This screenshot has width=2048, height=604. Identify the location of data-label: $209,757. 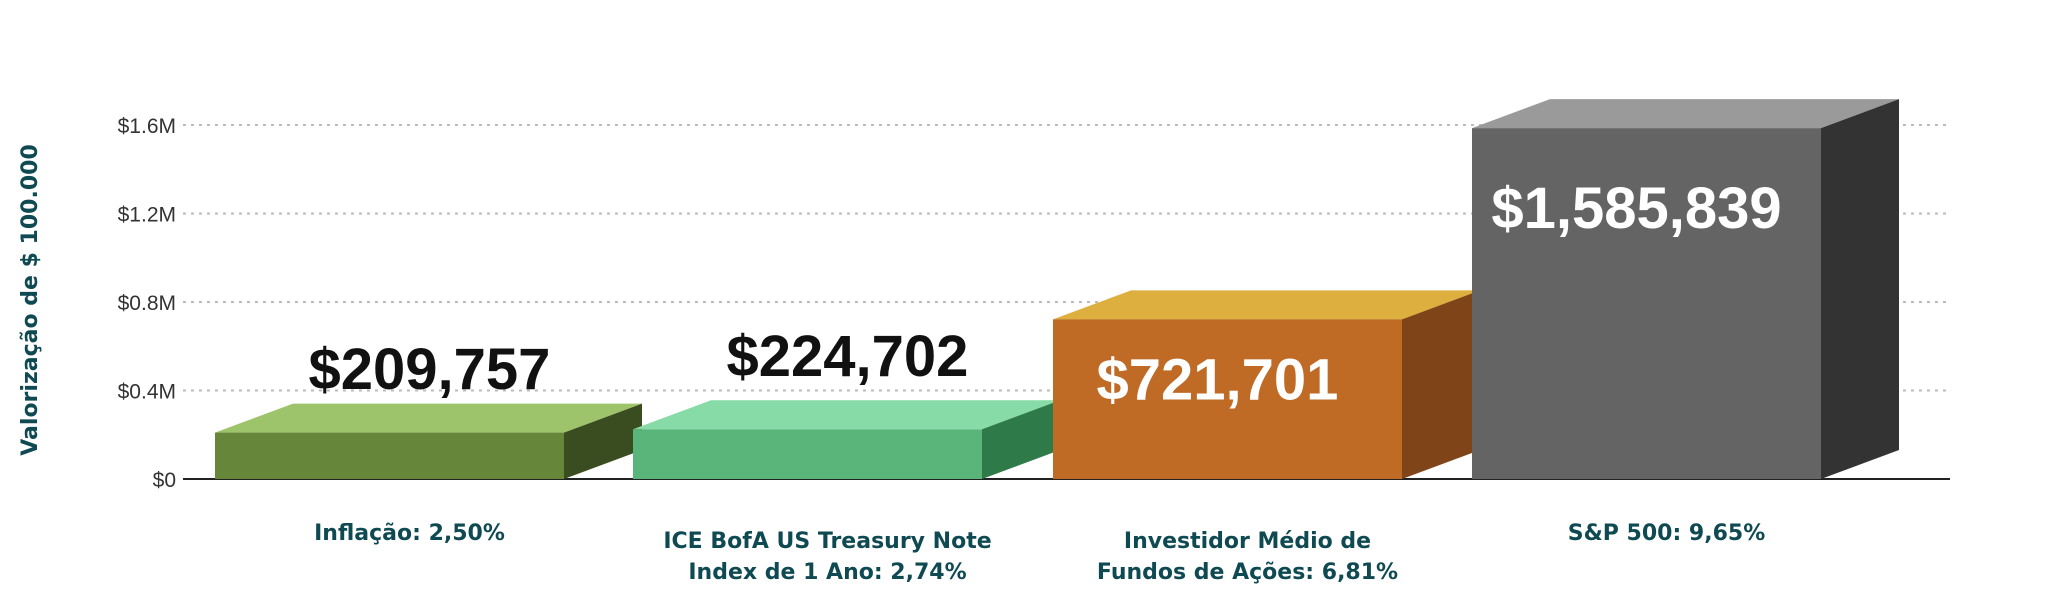
(430, 369).